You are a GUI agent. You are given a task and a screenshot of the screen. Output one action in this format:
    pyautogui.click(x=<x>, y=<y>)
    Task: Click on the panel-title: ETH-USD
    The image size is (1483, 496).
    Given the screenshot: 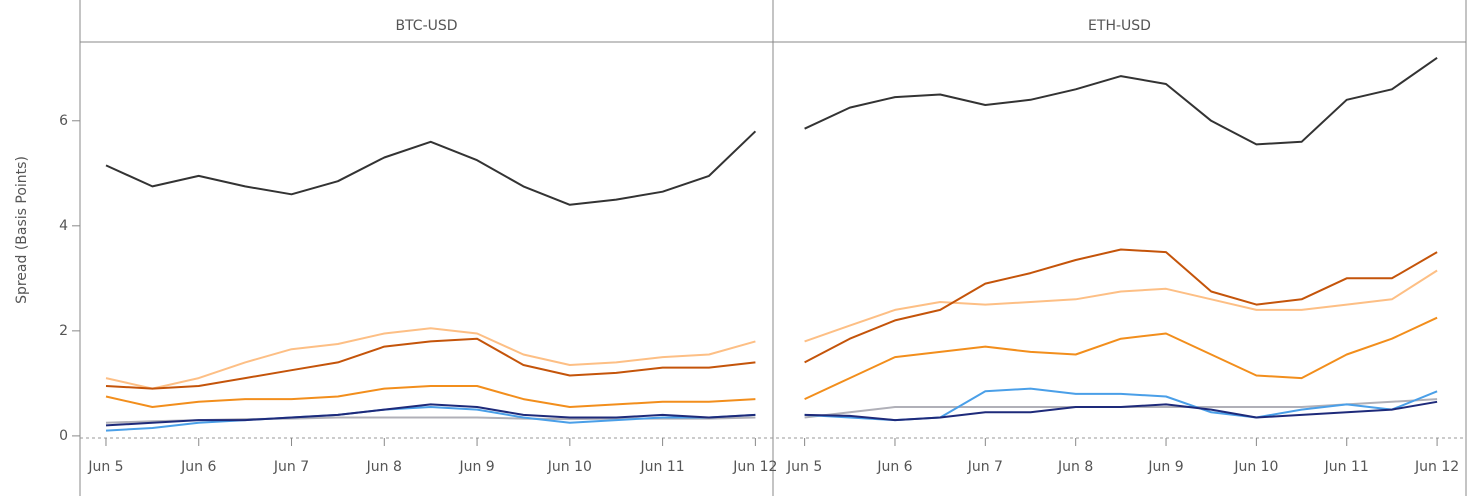 What is the action you would take?
    pyautogui.click(x=1119, y=26)
    